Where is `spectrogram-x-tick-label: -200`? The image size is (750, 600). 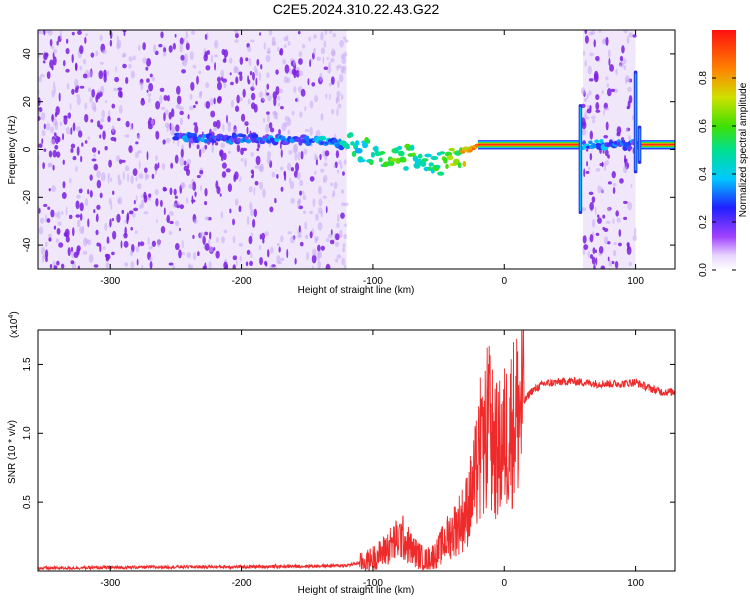
spectrogram-x-tick-label: -200 is located at coordinates (242, 281).